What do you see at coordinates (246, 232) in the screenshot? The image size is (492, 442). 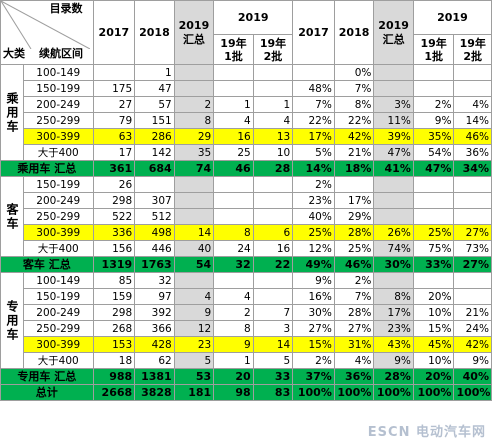 I see `table-row: 300-399 336 498 14 8 6 25% 28% 26% 25% 27%` at bounding box center [246, 232].